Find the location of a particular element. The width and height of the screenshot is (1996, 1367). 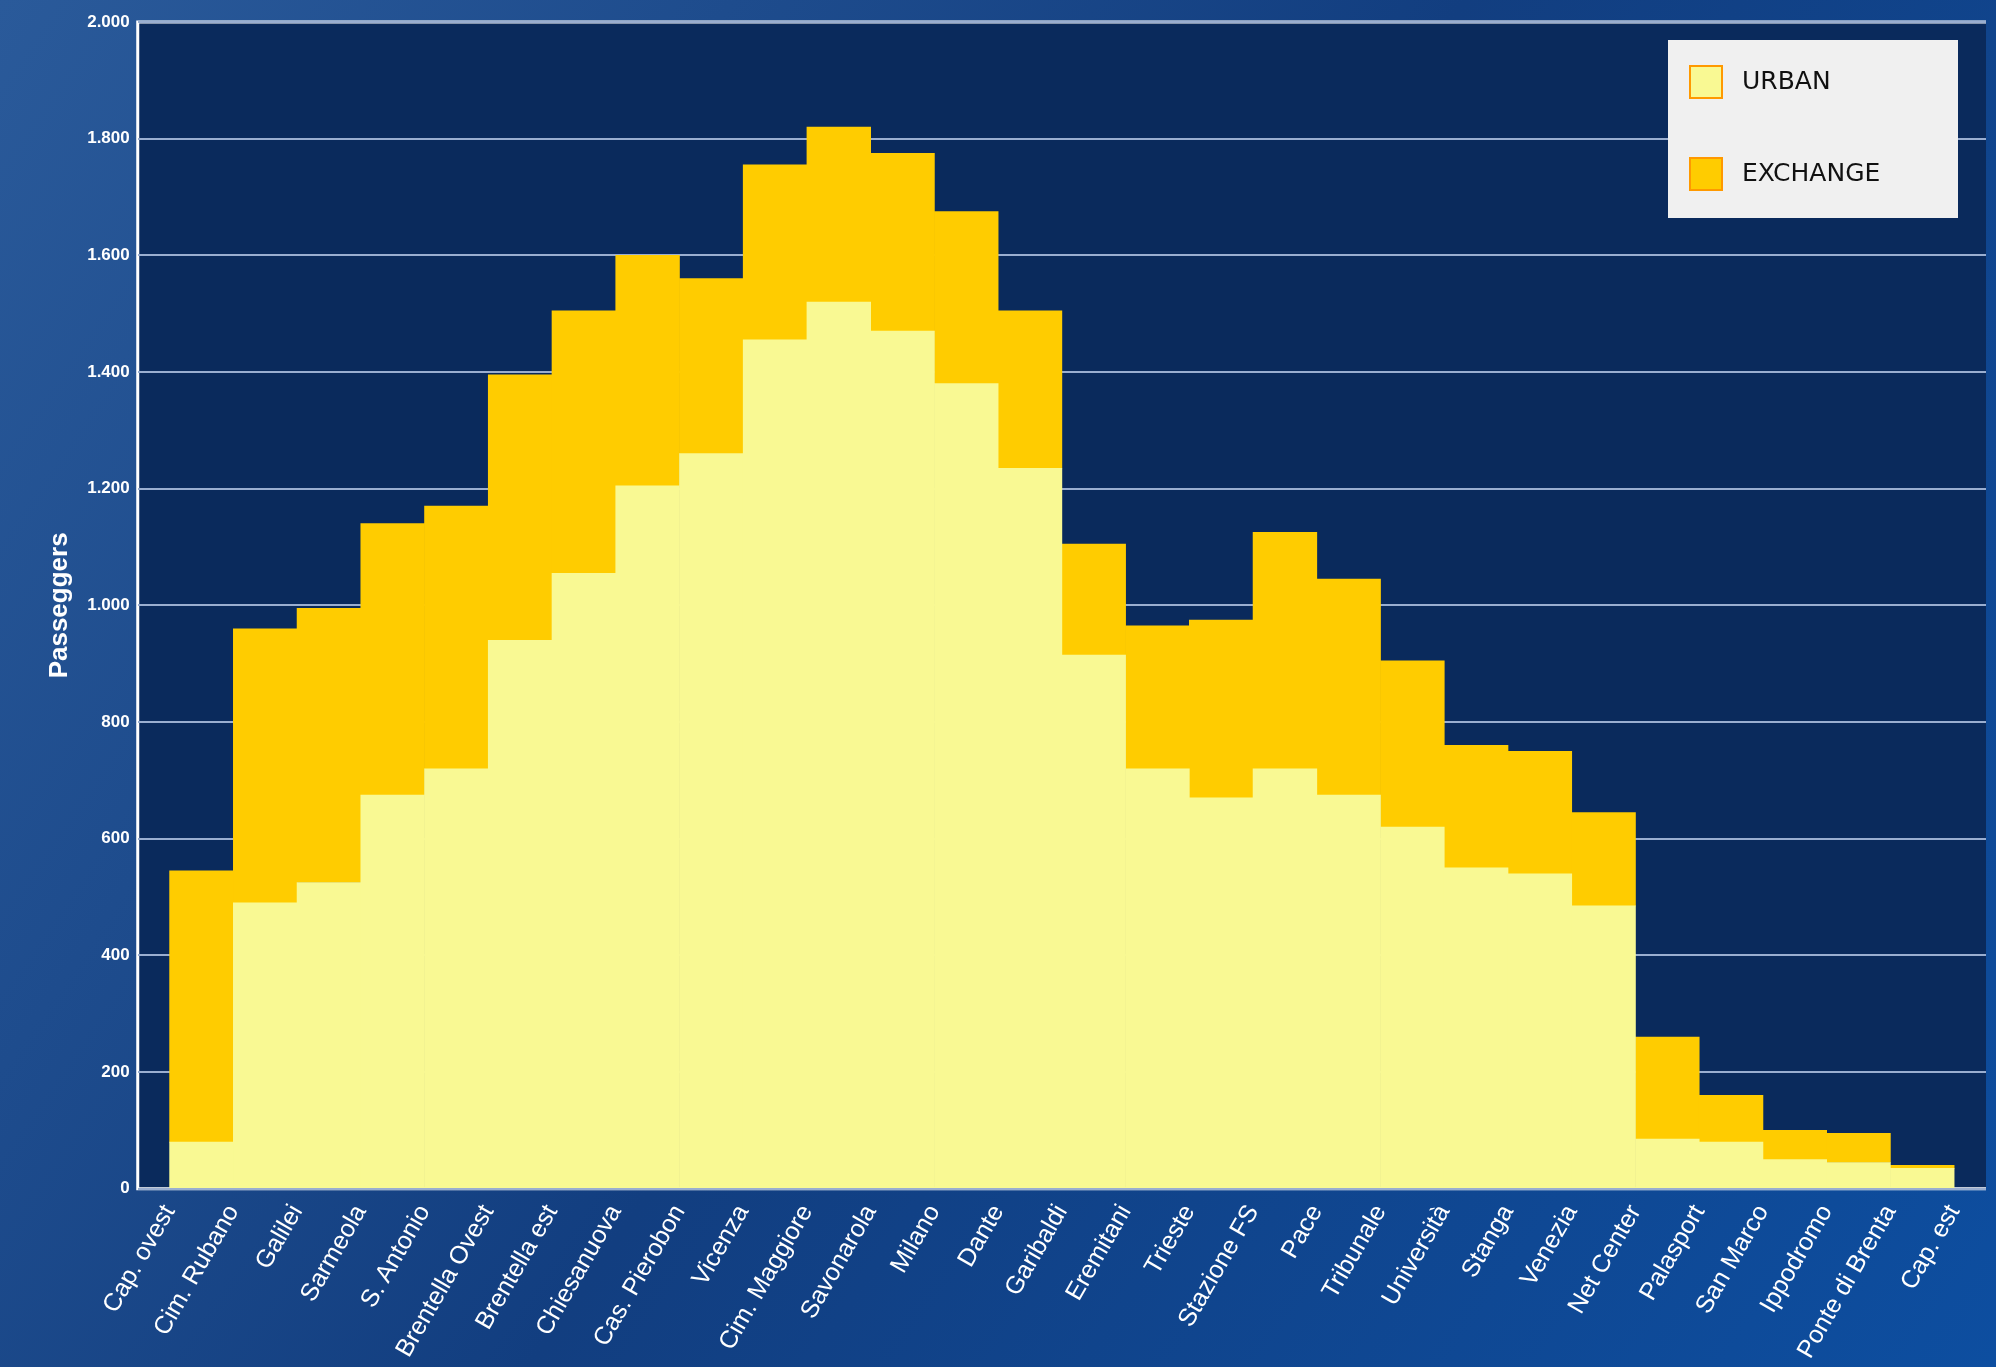

y-tick-label: 1.800 is located at coordinates (108, 138).